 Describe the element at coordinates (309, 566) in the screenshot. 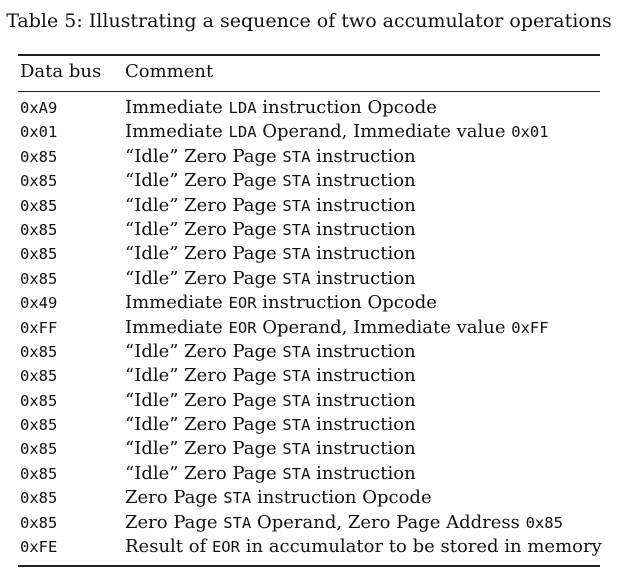

I see `table-bottom-rule` at that location.